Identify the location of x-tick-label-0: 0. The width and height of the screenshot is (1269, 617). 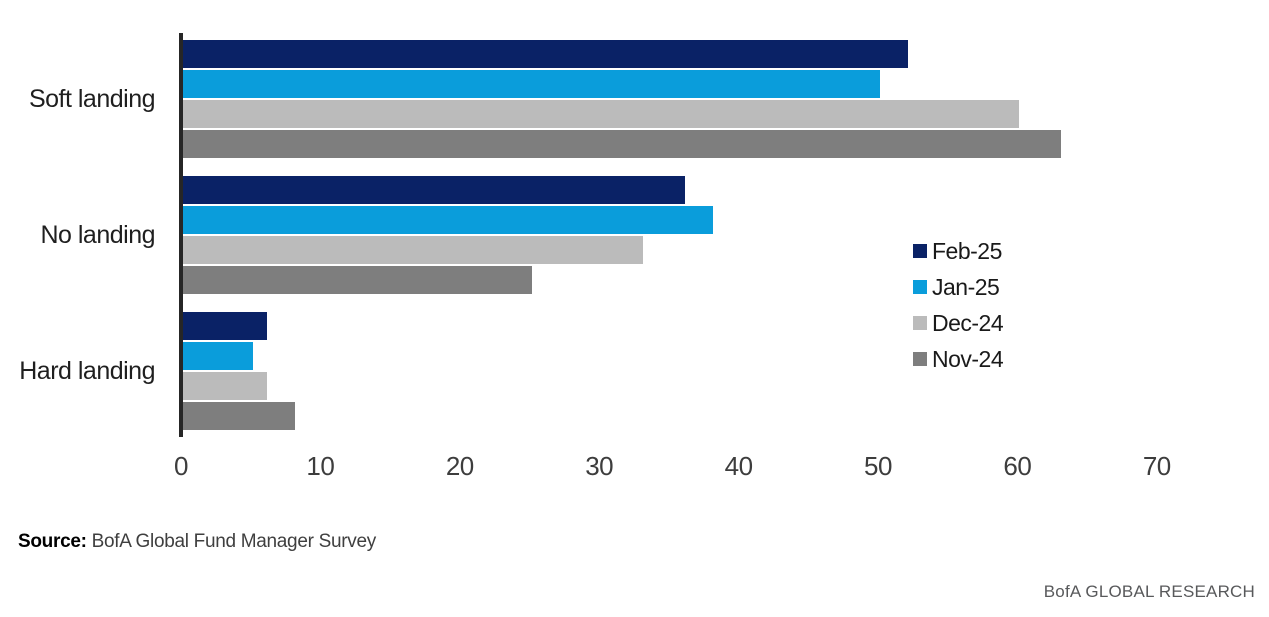
(181, 466).